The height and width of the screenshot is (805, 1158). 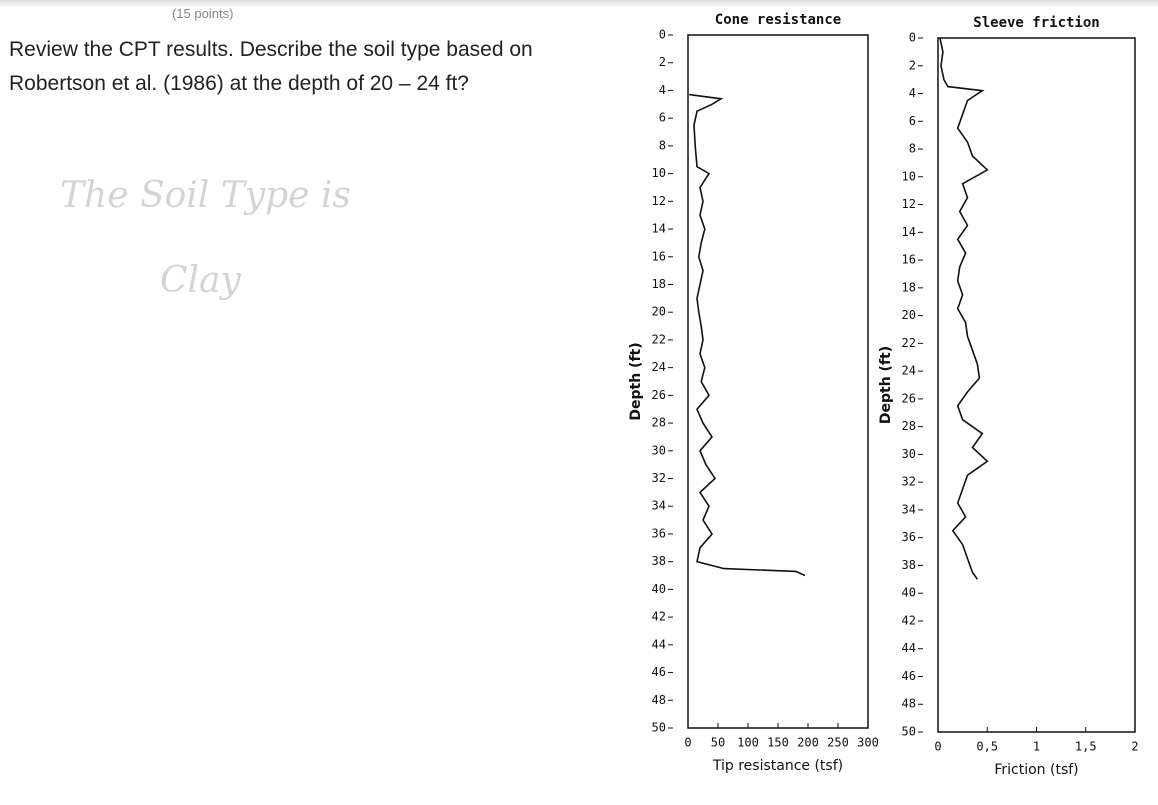 What do you see at coordinates (987, 747) in the screenshot?
I see `x-tick-label: 0,5` at bounding box center [987, 747].